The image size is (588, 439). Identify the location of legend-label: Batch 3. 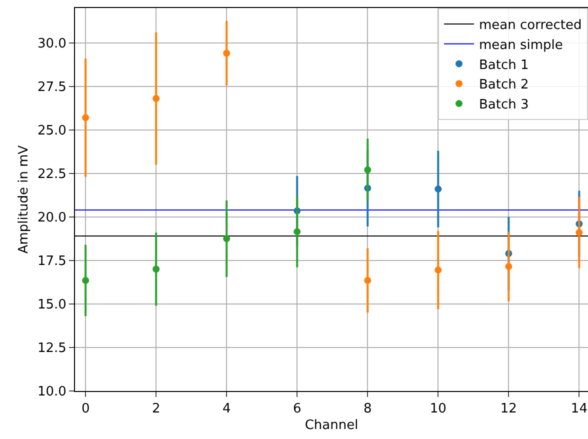
(504, 105).